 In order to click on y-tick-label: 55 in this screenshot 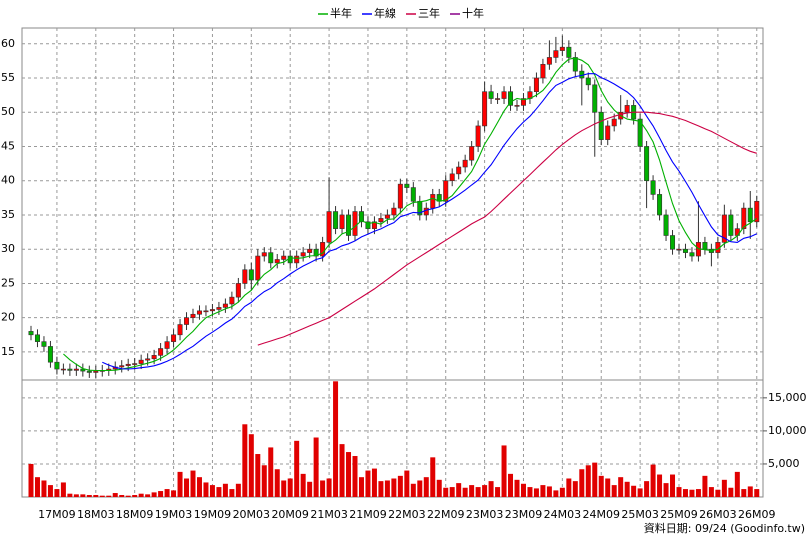, I will do `click(8, 77)`.